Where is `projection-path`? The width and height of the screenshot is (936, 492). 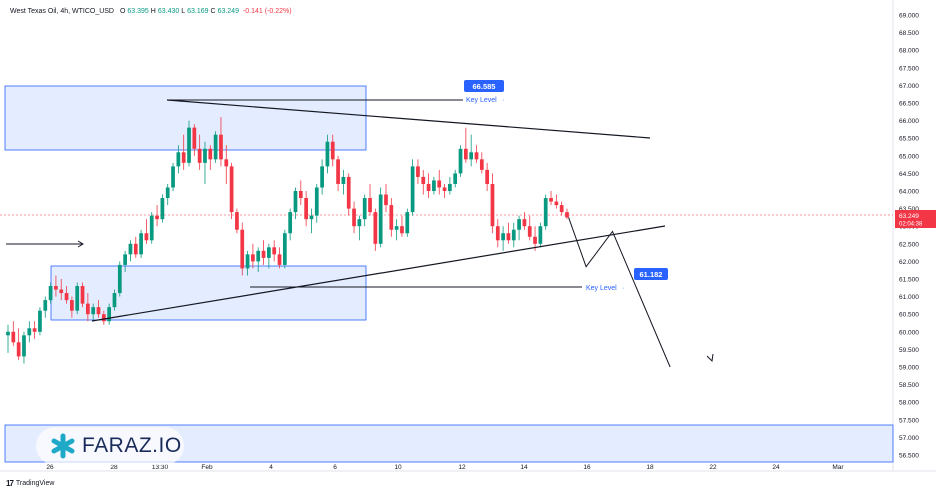 projection-path is located at coordinates (619, 292).